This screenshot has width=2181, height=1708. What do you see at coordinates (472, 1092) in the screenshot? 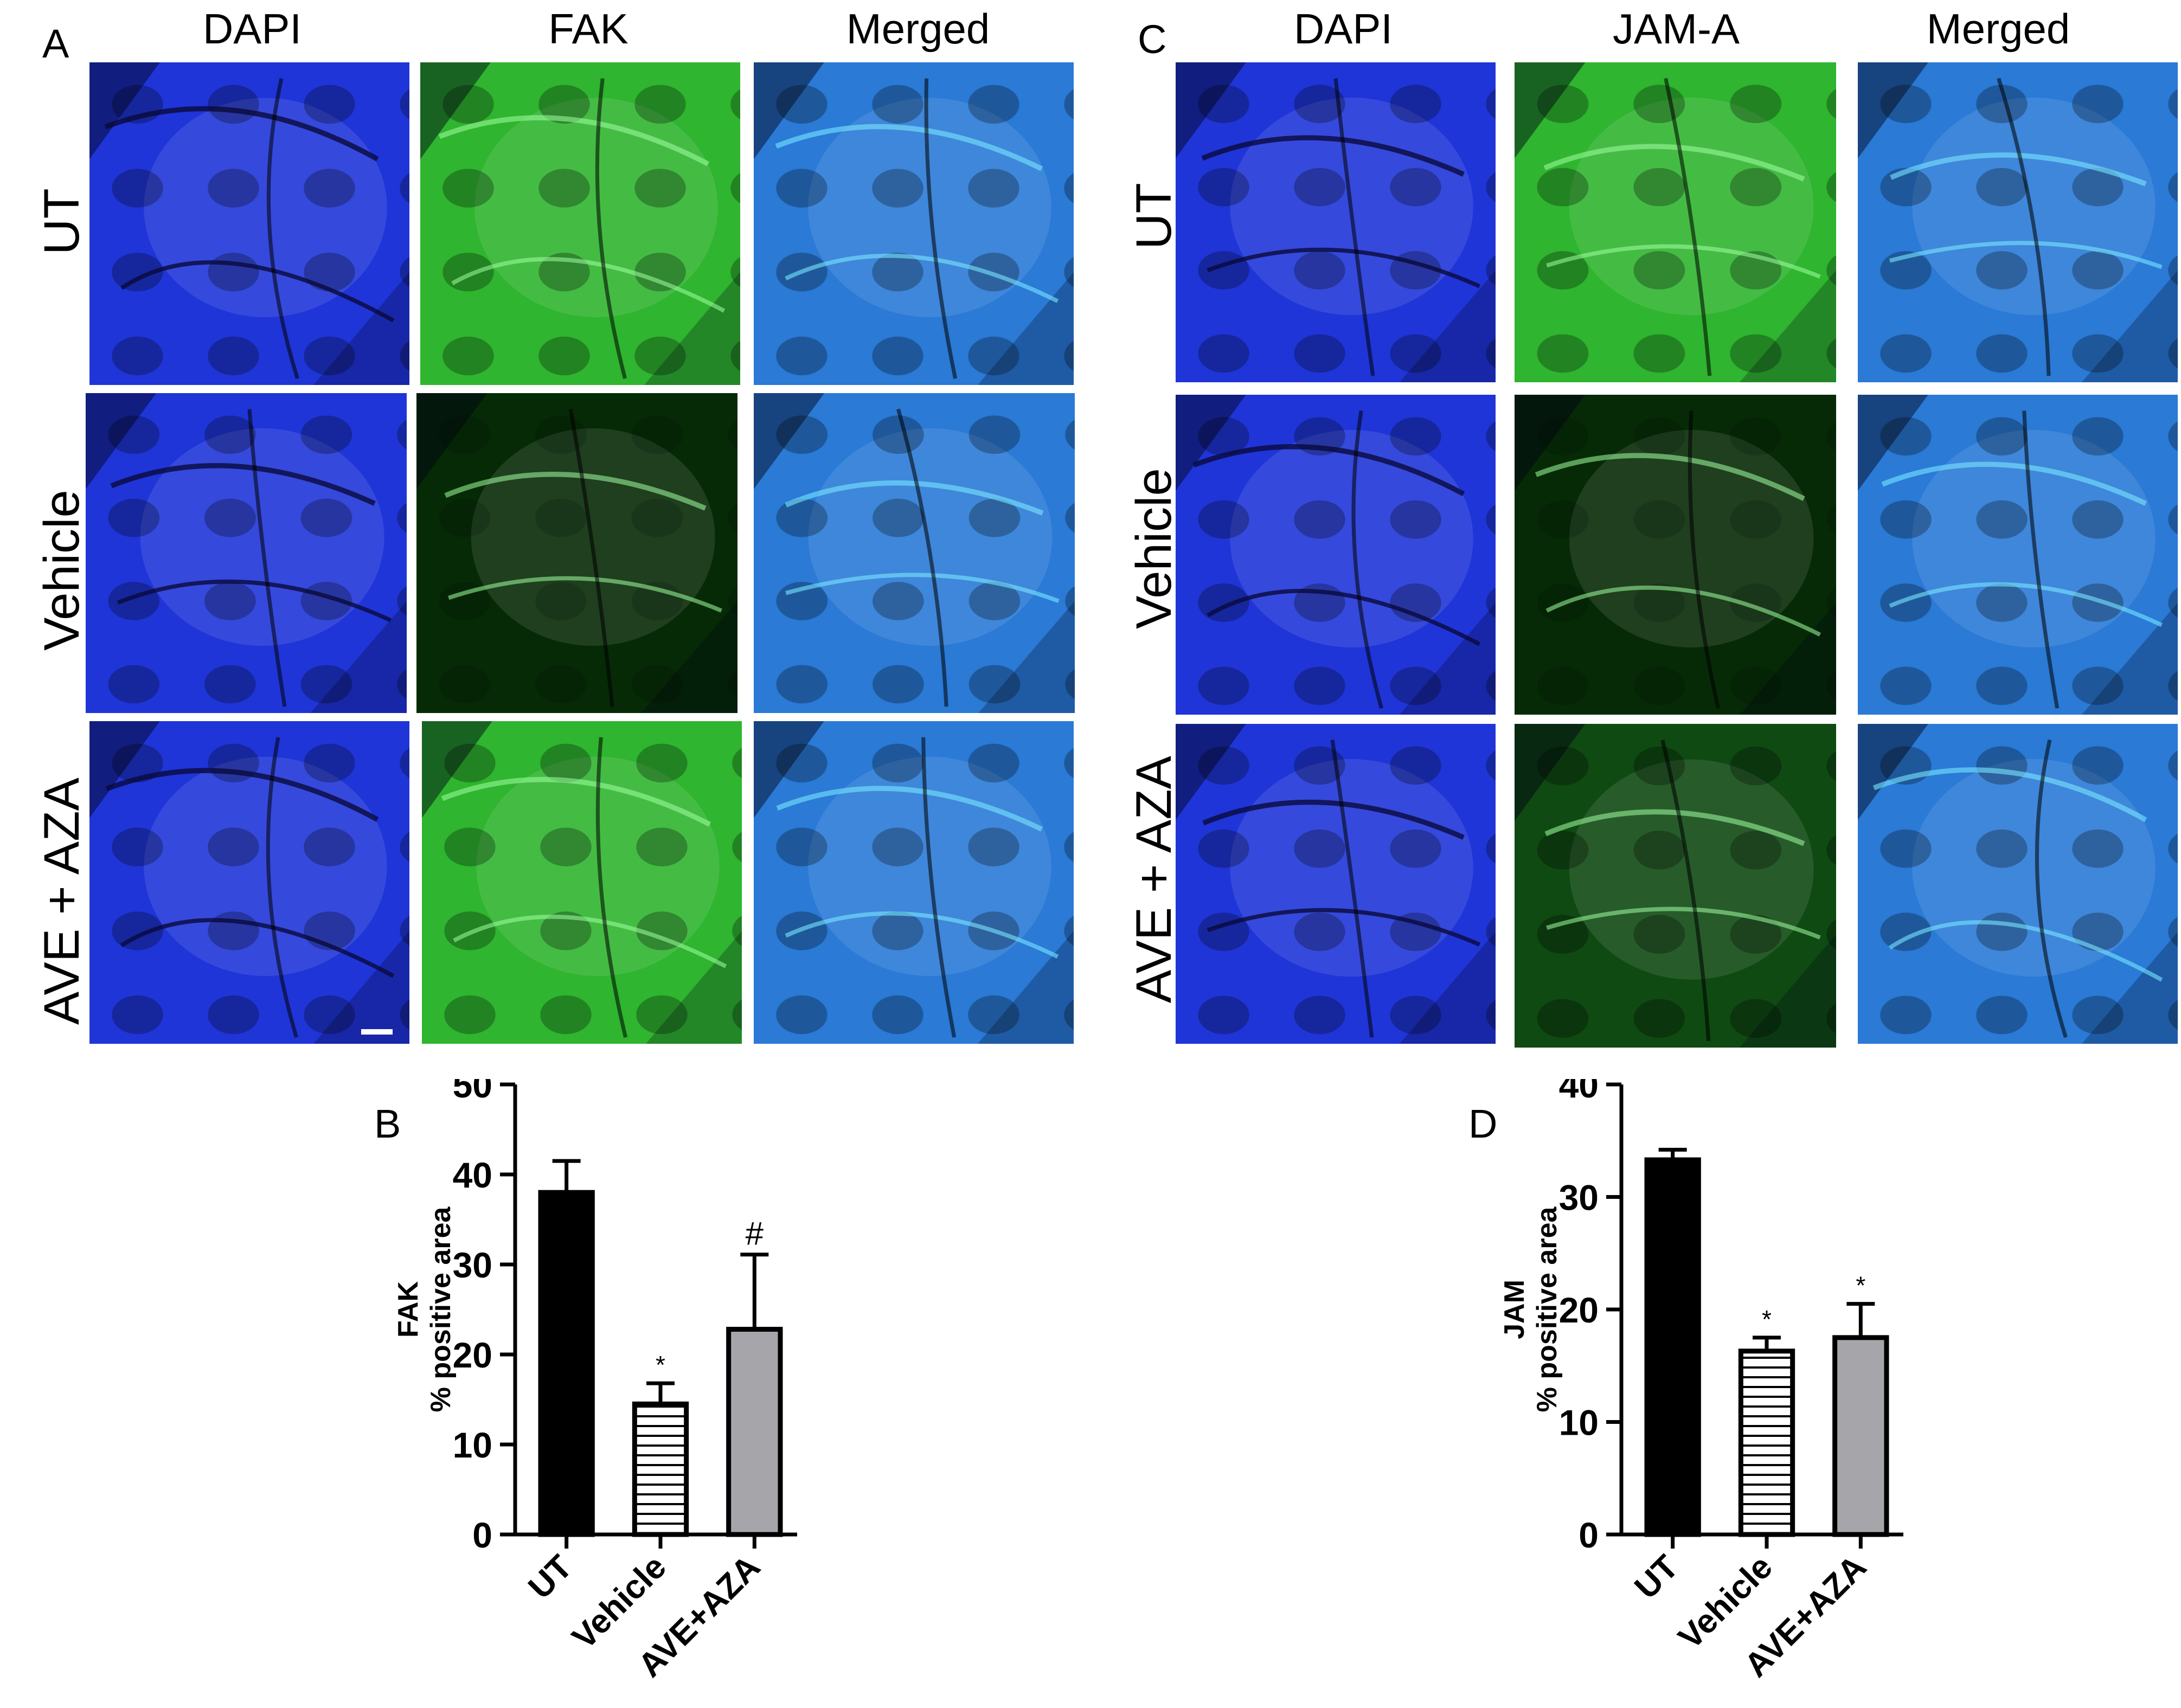
I see `y-tick-label: 50` at bounding box center [472, 1092].